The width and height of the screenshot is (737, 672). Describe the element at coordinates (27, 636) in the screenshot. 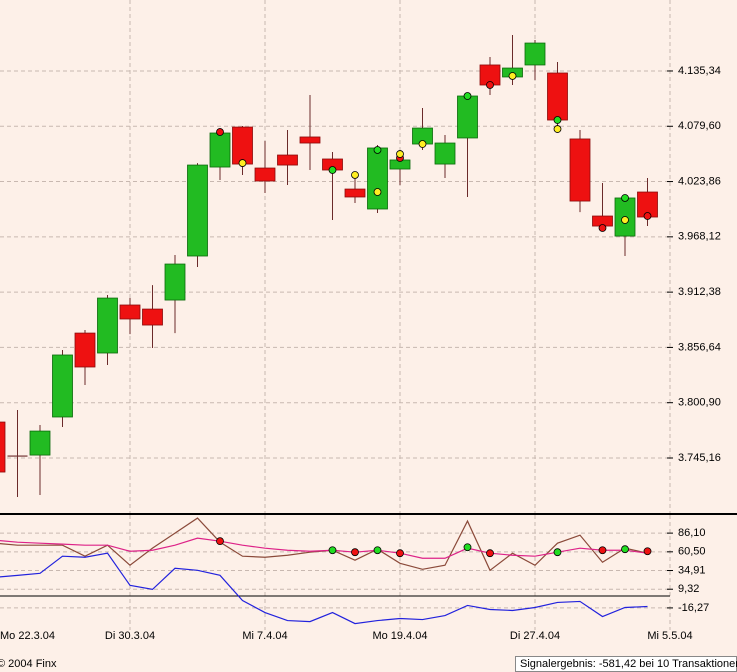

I see `x-tick-label: Mo 22.3.04` at that location.